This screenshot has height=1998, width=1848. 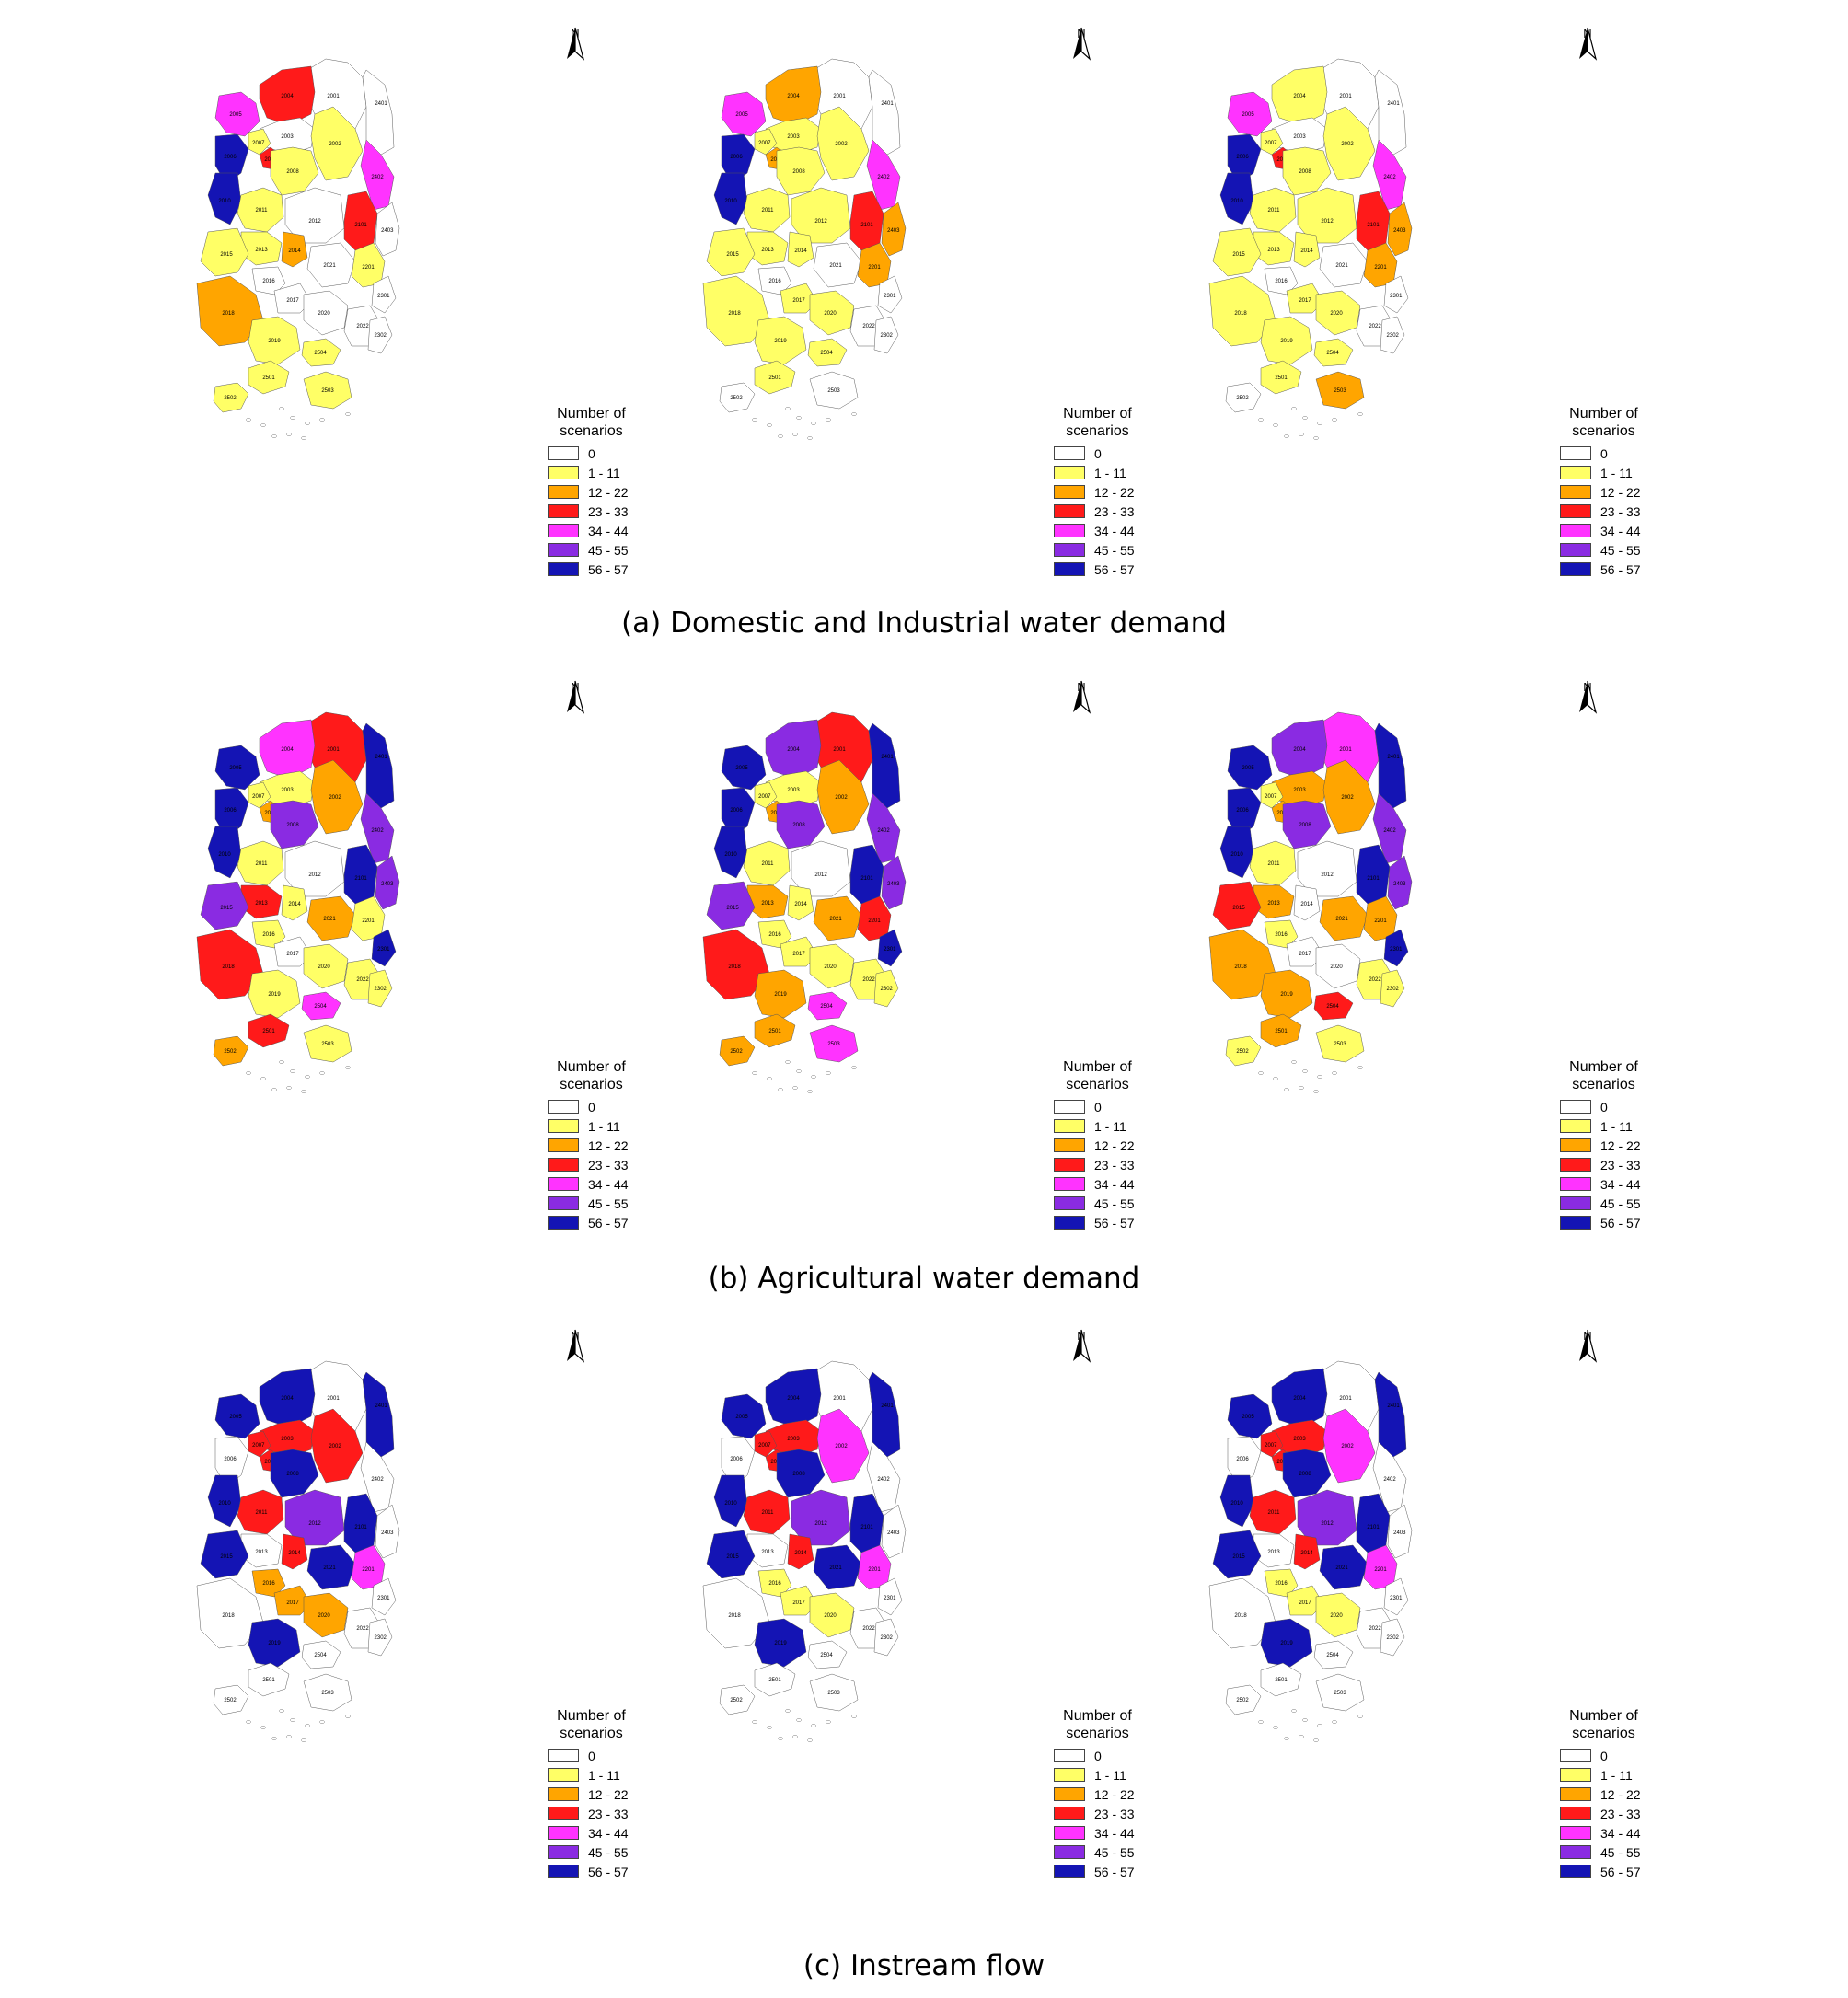 I want to click on basin-label-2503: 2503, so click(x=833, y=1694).